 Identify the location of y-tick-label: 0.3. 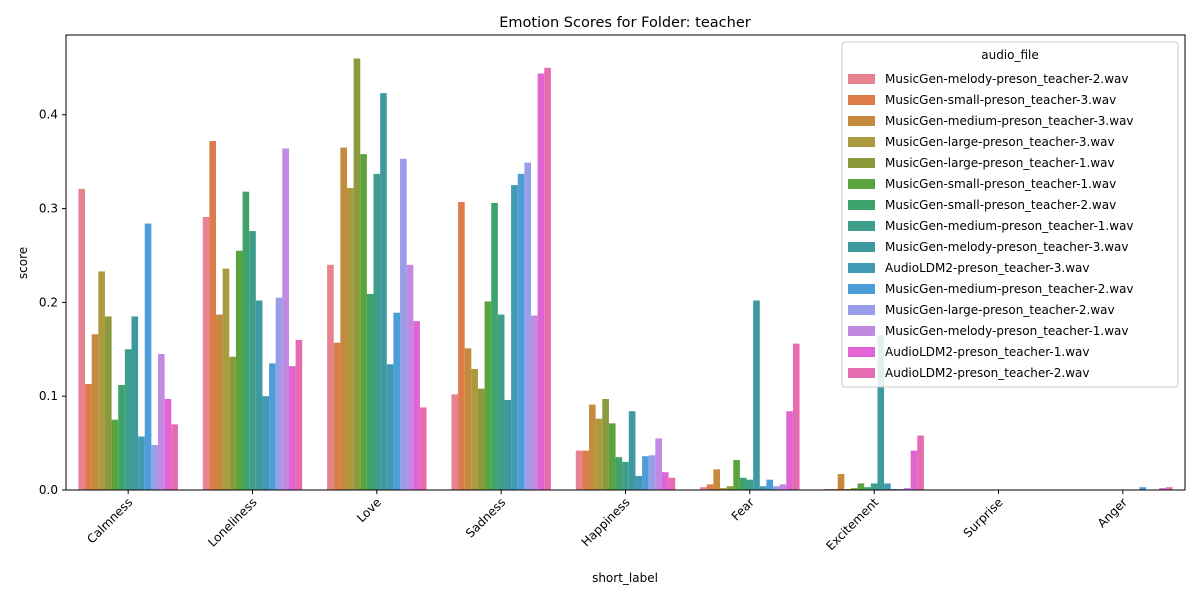
(48, 209).